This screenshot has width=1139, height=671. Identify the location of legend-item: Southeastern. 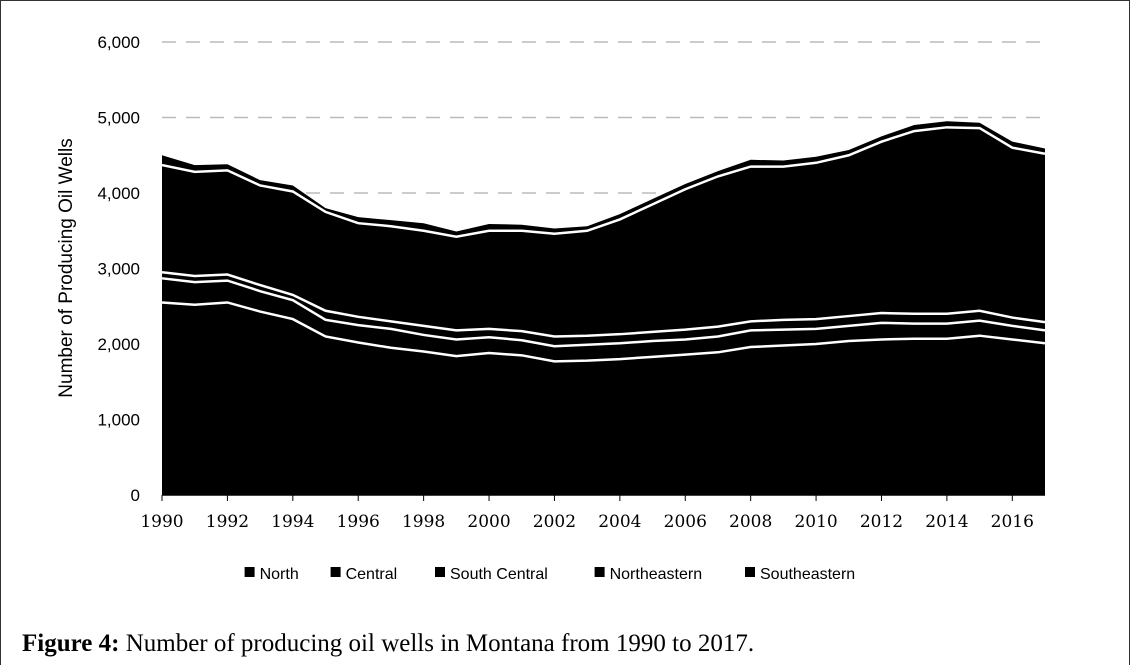
(800, 574).